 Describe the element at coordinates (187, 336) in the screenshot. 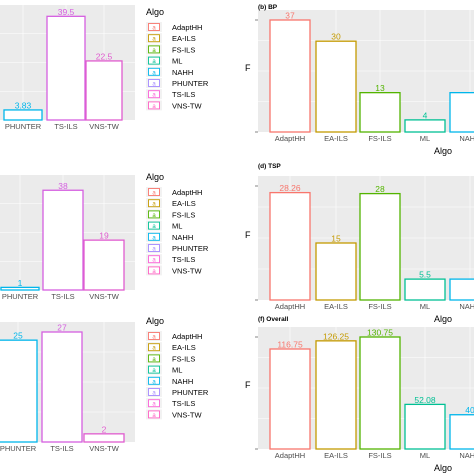

I see `legend-label: AdaptHH` at that location.